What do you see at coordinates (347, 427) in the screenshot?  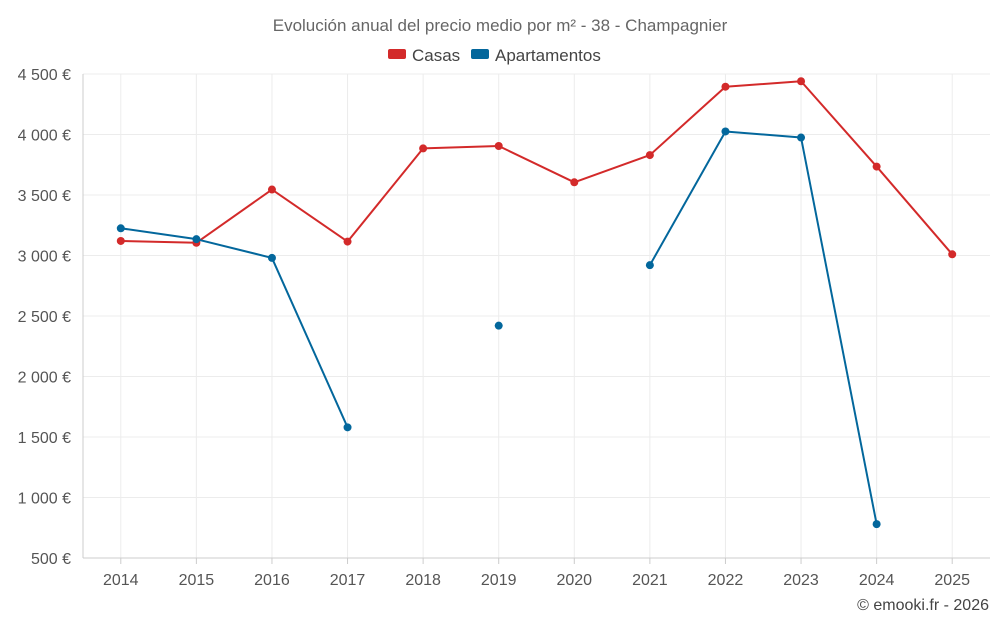 I see `data-point-apartamentos-2017` at bounding box center [347, 427].